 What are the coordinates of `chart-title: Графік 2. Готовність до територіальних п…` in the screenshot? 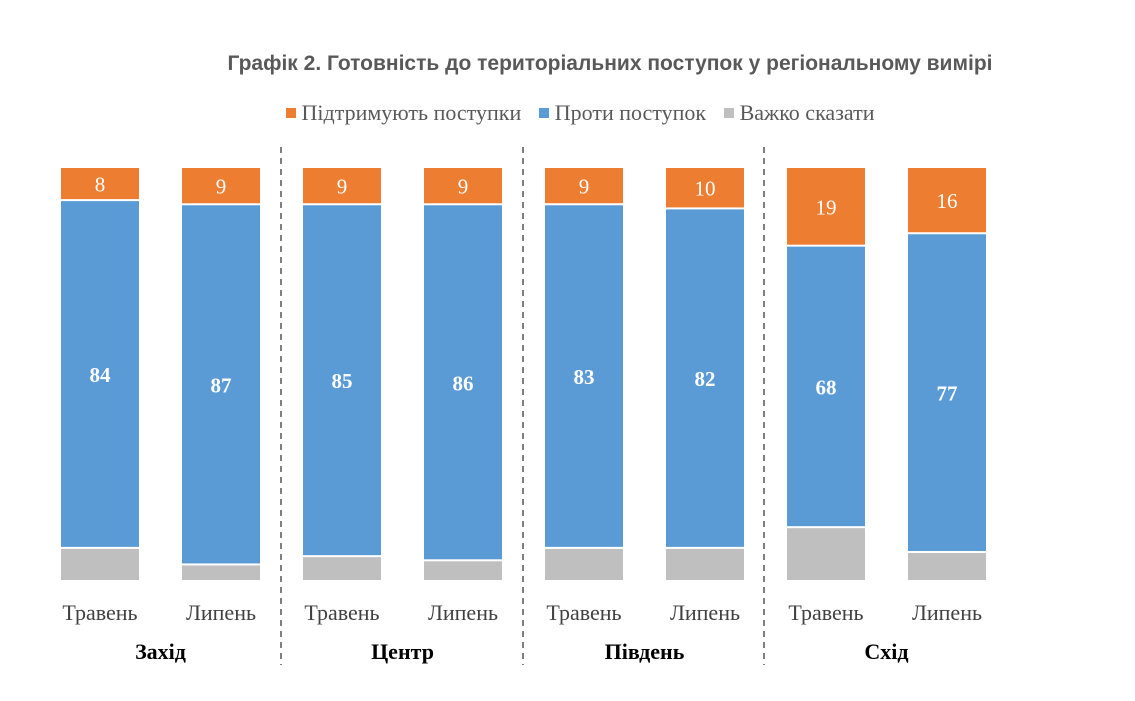 It's located at (610, 63).